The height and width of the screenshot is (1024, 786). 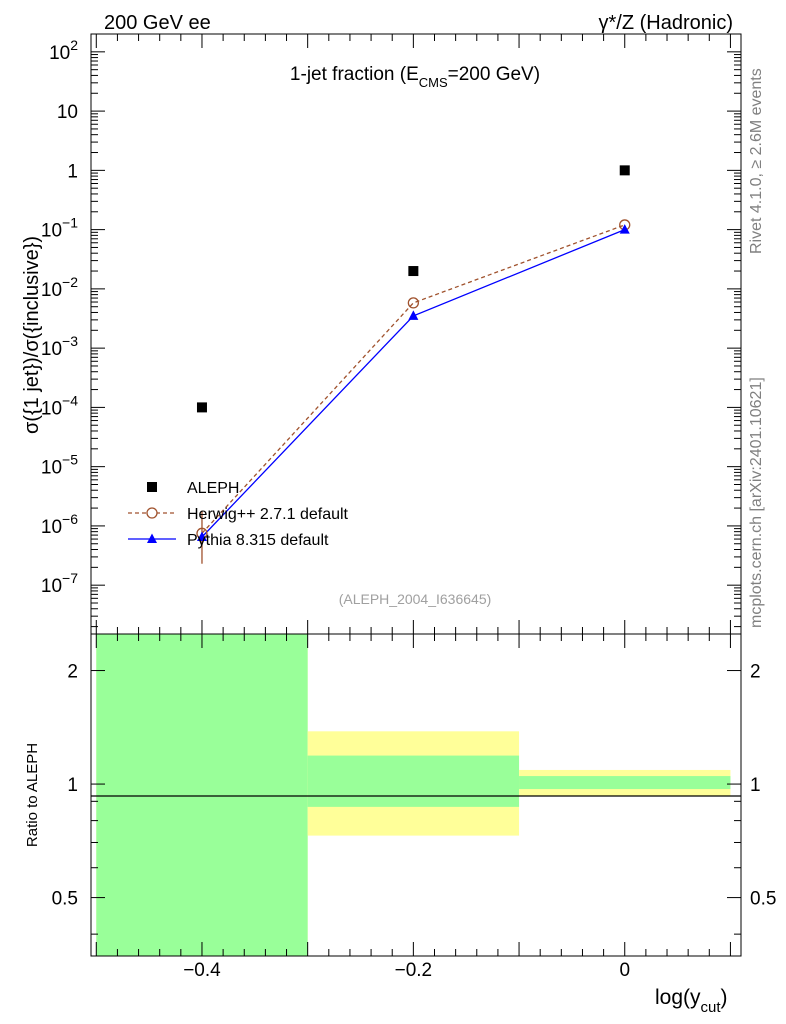 I want to click on y-tick-label: 10⁻⁴, so click(x=59, y=405).